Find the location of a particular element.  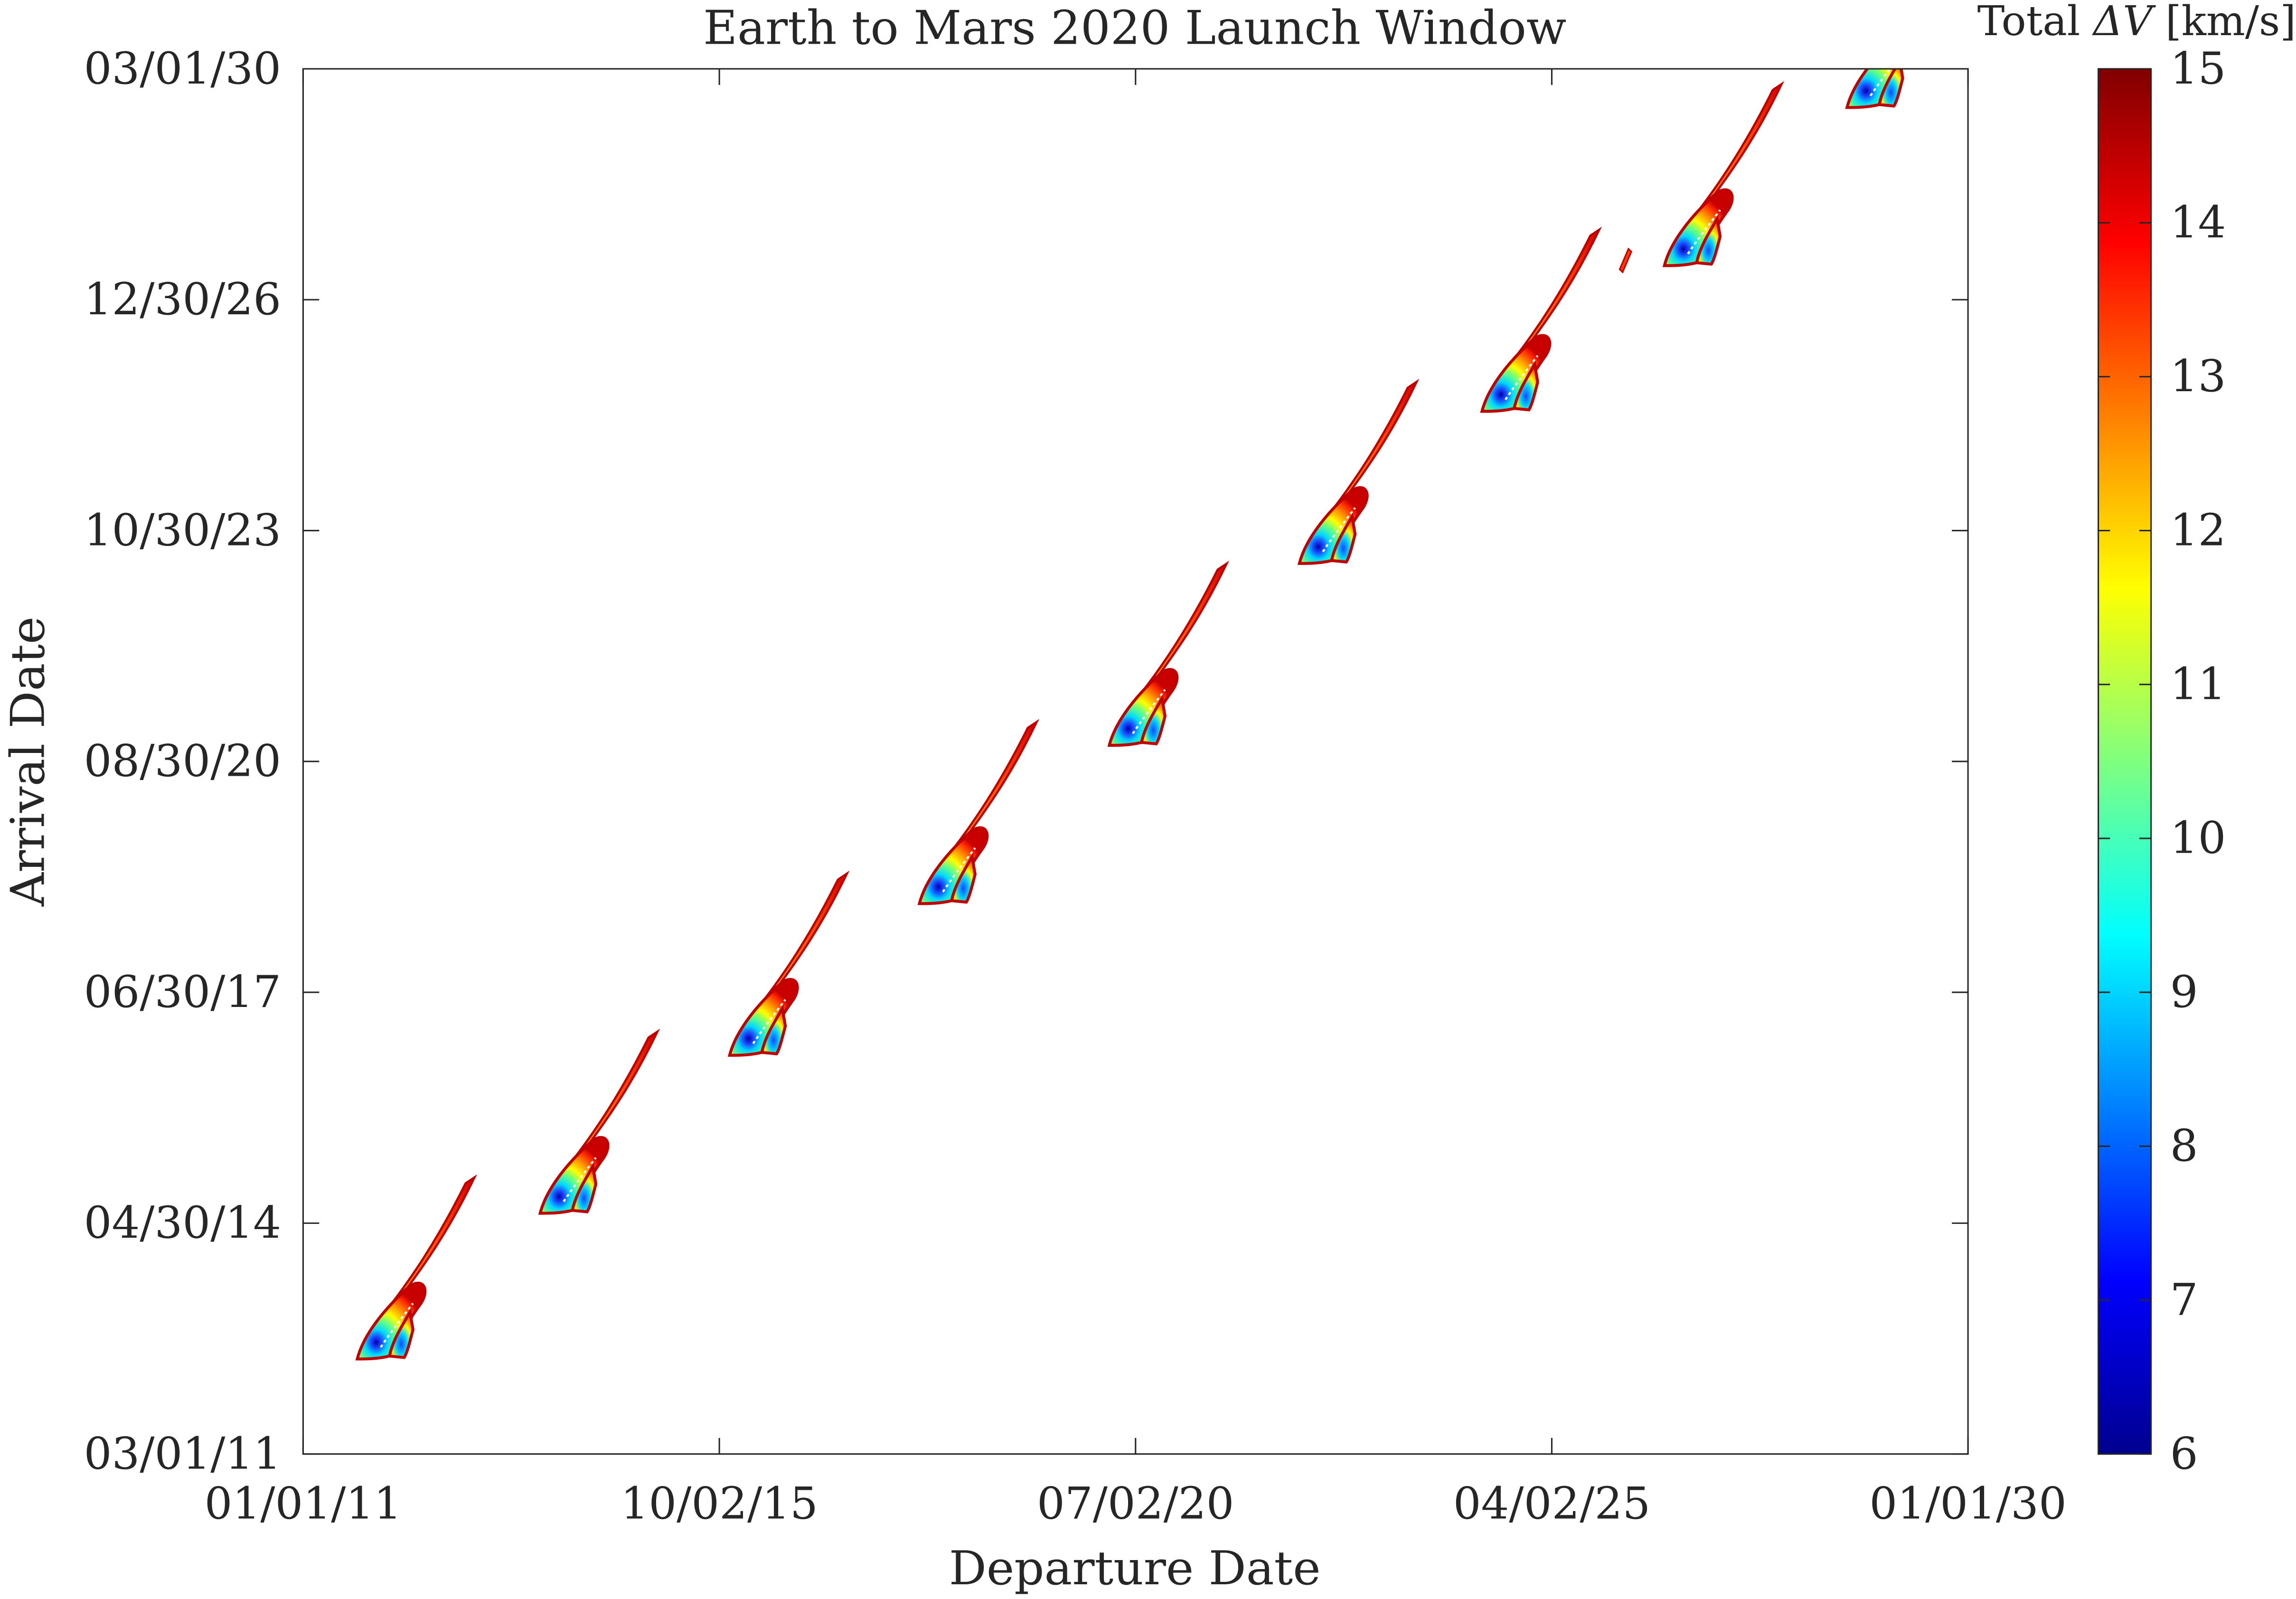

y-axis-label: Arrival Date is located at coordinates (28, 761).